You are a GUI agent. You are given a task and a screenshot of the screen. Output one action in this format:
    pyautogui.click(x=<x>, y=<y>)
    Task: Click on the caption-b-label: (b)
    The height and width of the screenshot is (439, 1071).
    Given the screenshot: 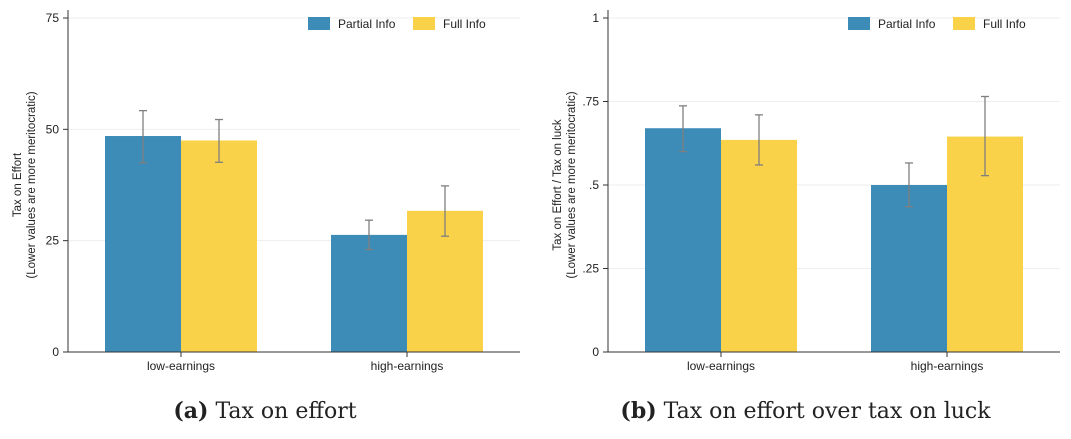 What is the action you would take?
    pyautogui.click(x=638, y=411)
    